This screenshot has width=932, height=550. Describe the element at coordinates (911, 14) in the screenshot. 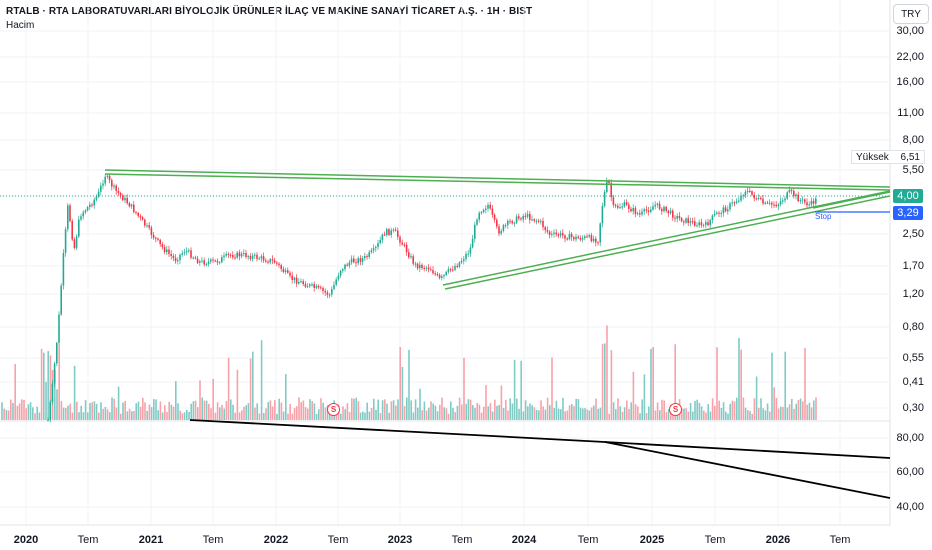

I see `currency-button: TRY` at that location.